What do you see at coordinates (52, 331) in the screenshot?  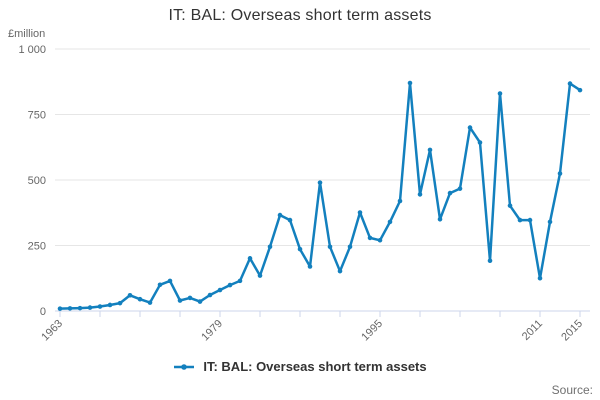 I see `x-tick-label: 1963` at bounding box center [52, 331].